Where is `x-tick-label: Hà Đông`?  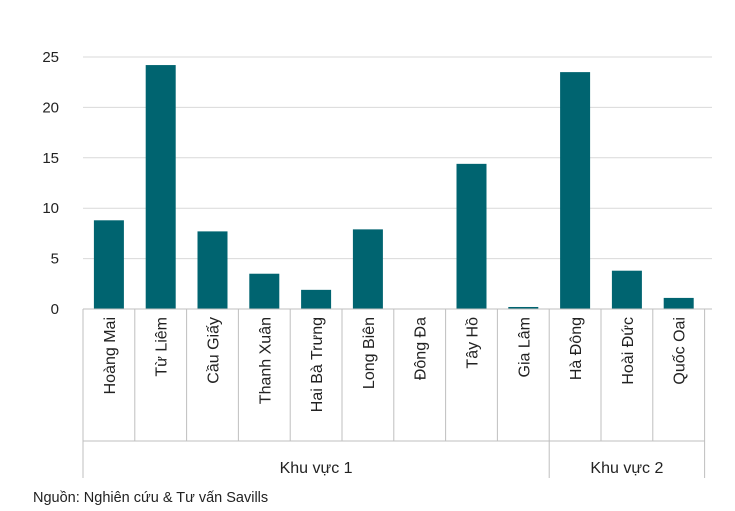 x-tick-label: Hà Đông is located at coordinates (576, 348).